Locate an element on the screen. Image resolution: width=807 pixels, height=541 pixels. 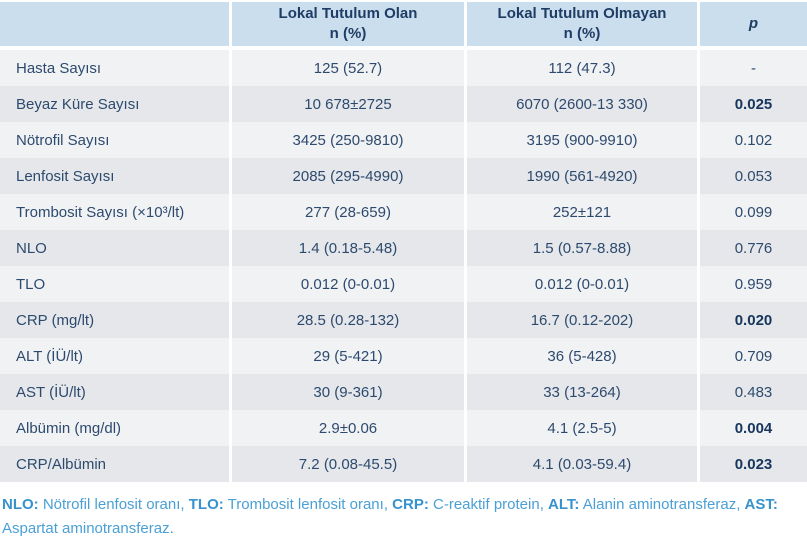
cell-lokal-tutulum-olmayan: 252±121 is located at coordinates (582, 212).